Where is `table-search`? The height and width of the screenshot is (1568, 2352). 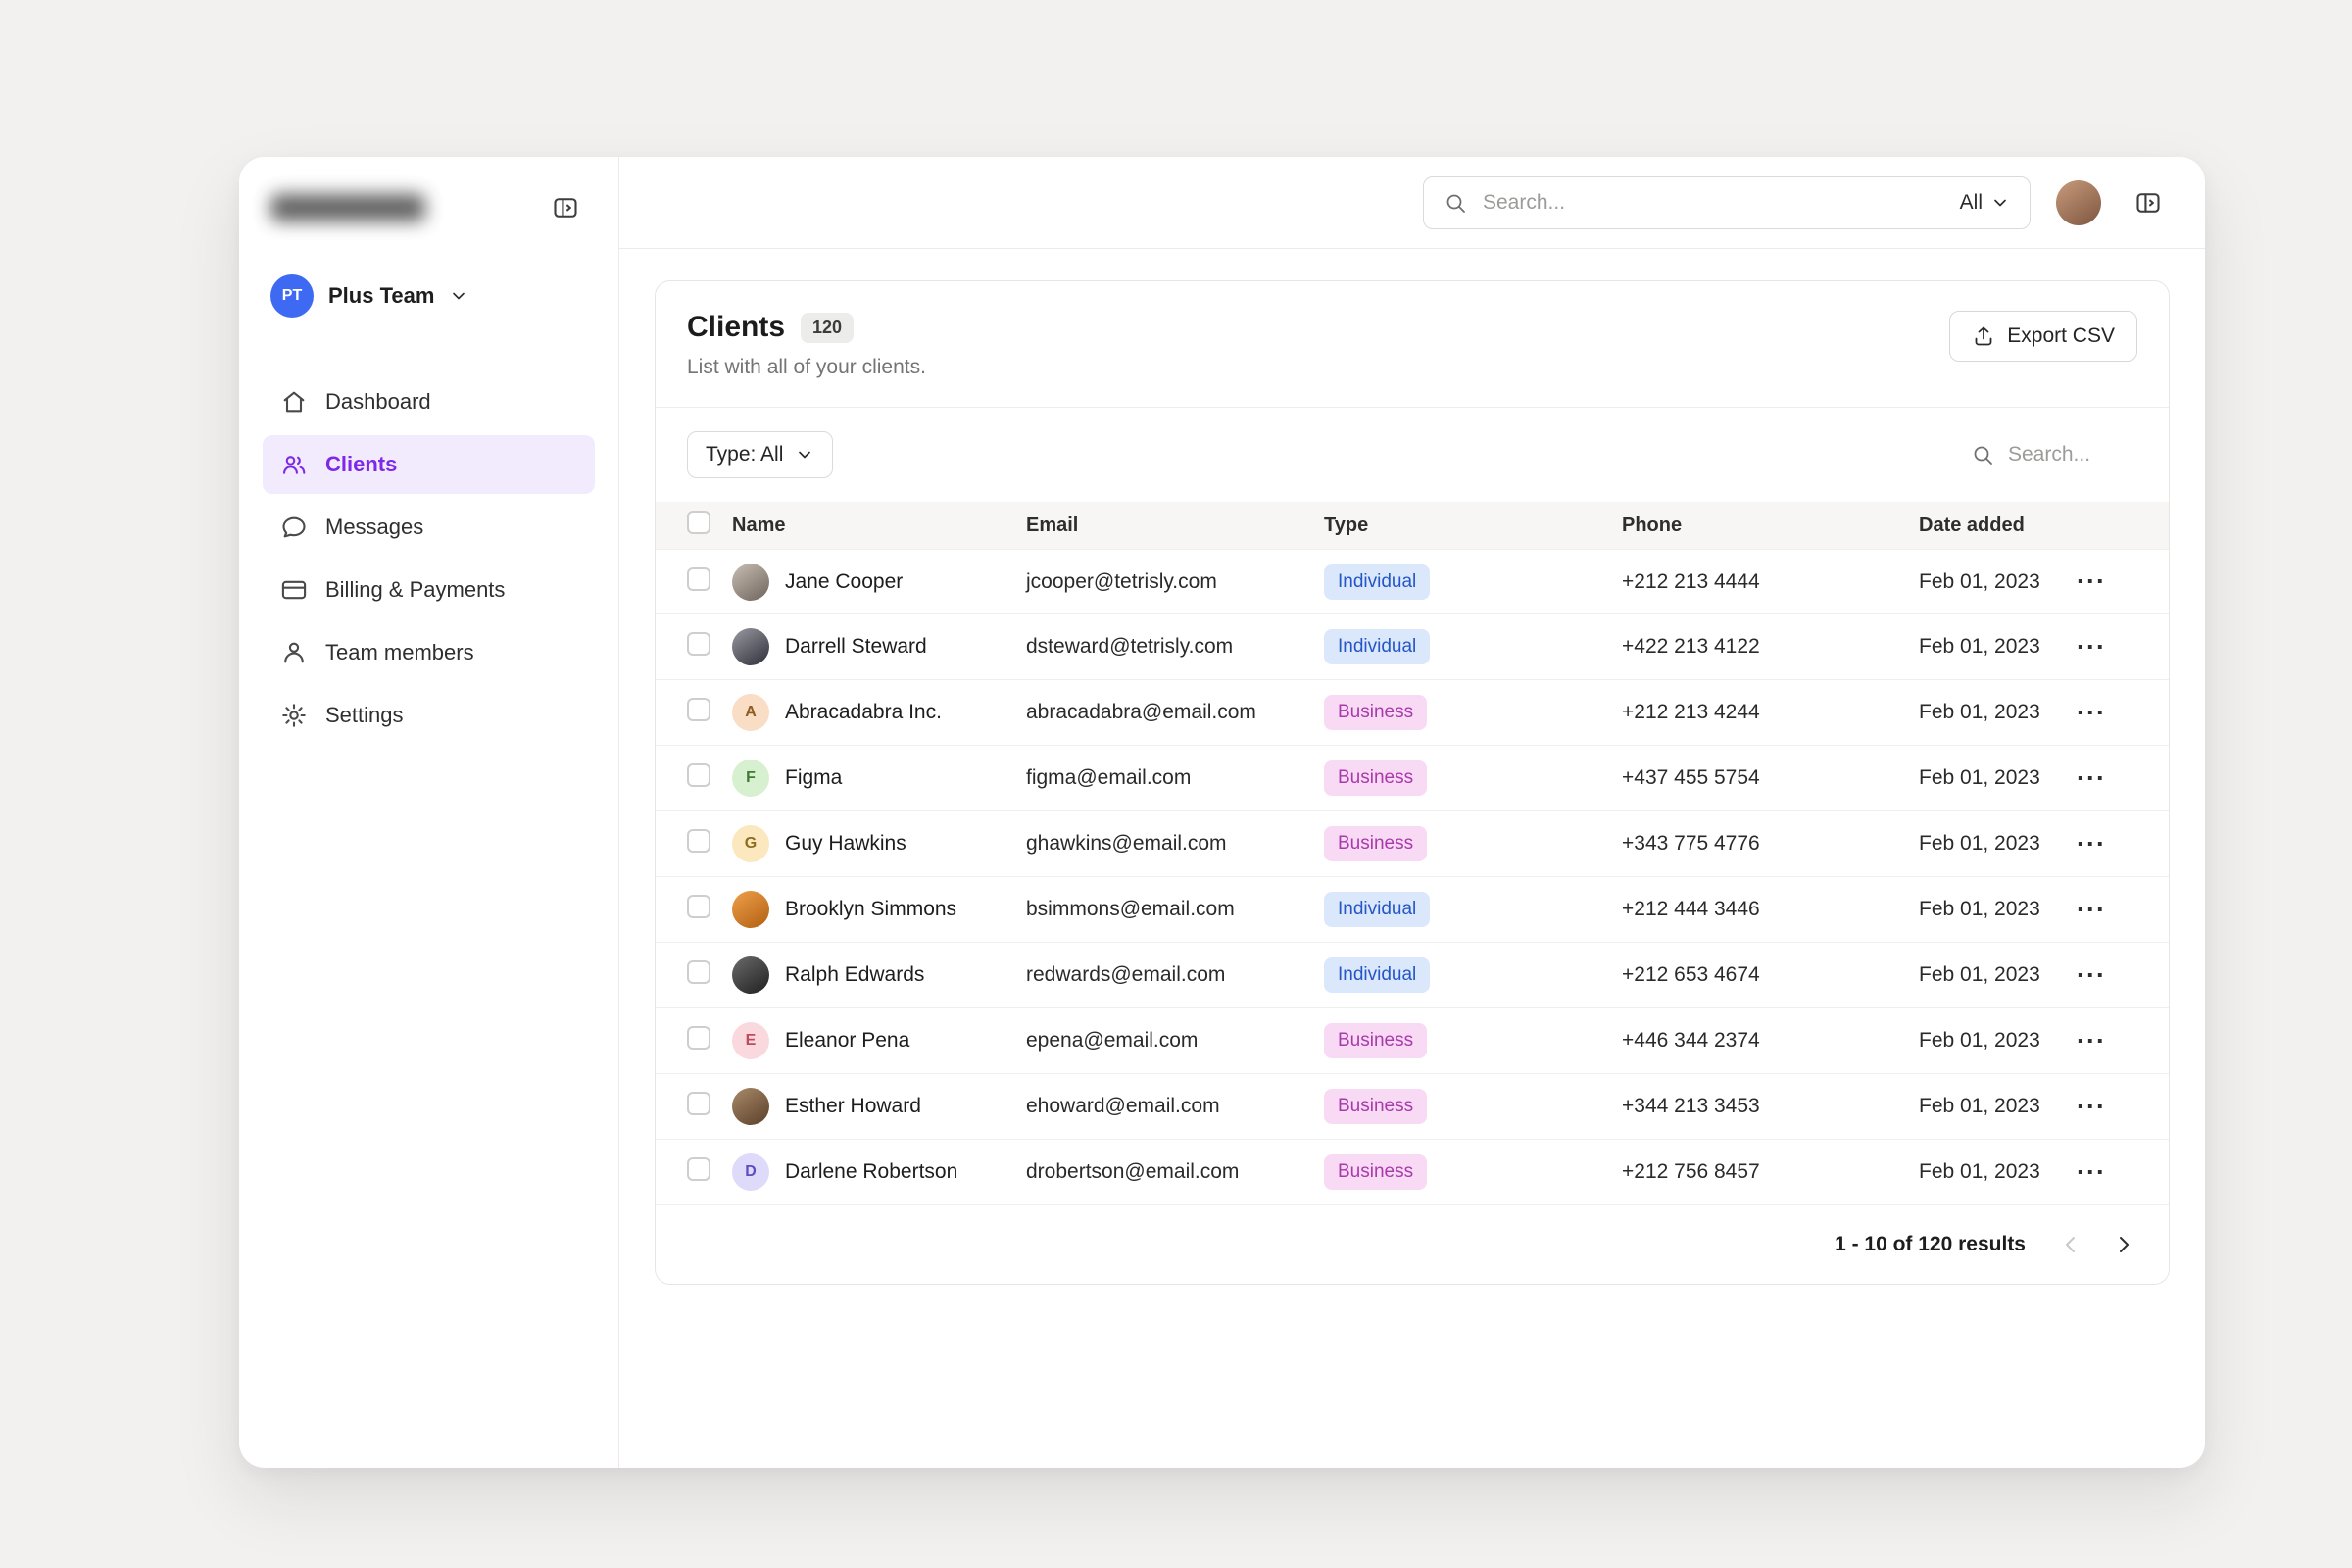
table-search is located at coordinates (2054, 454).